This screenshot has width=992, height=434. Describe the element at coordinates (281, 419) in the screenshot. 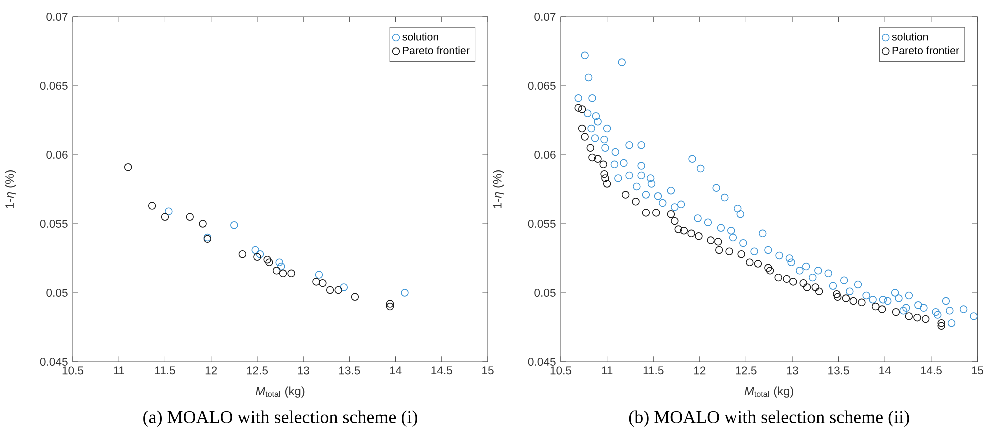

I see `text: (a) MOALO with selection scheme (i)` at that location.